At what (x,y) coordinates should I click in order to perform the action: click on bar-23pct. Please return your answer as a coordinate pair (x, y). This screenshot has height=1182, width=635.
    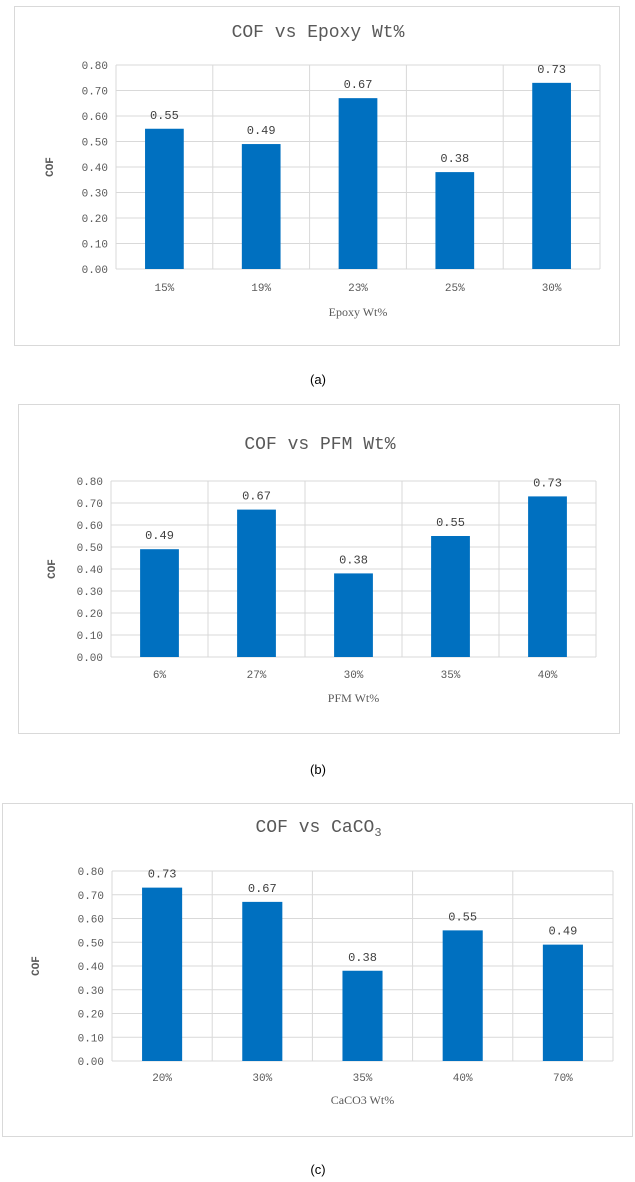
    Looking at the image, I should click on (358, 184).